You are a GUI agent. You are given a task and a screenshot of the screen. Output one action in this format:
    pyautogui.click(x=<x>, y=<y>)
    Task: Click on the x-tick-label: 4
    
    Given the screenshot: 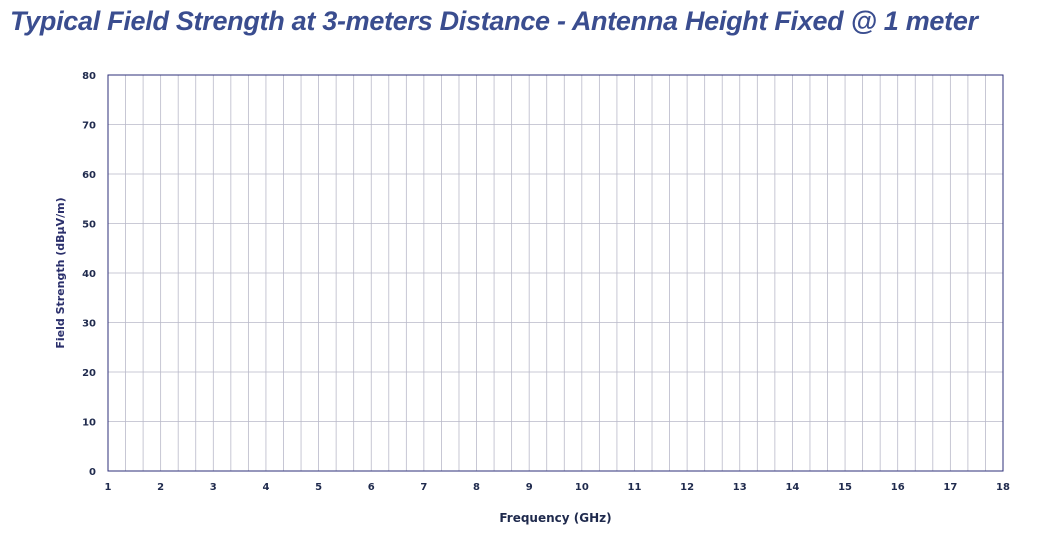 What is the action you would take?
    pyautogui.click(x=265, y=487)
    